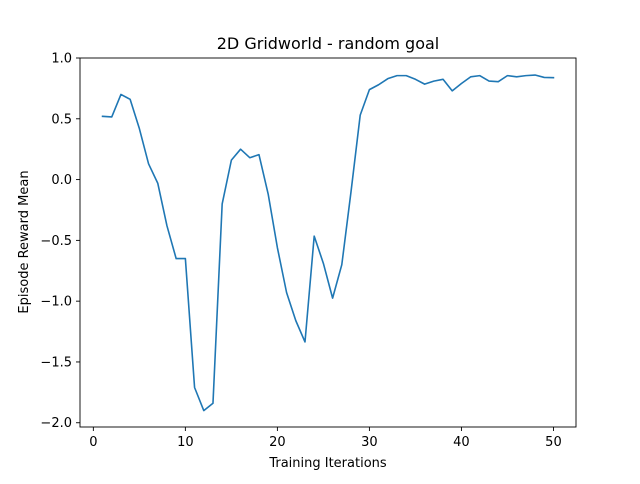 This screenshot has width=640, height=484. Describe the element at coordinates (277, 442) in the screenshot. I see `x-tick-label: 20` at that location.